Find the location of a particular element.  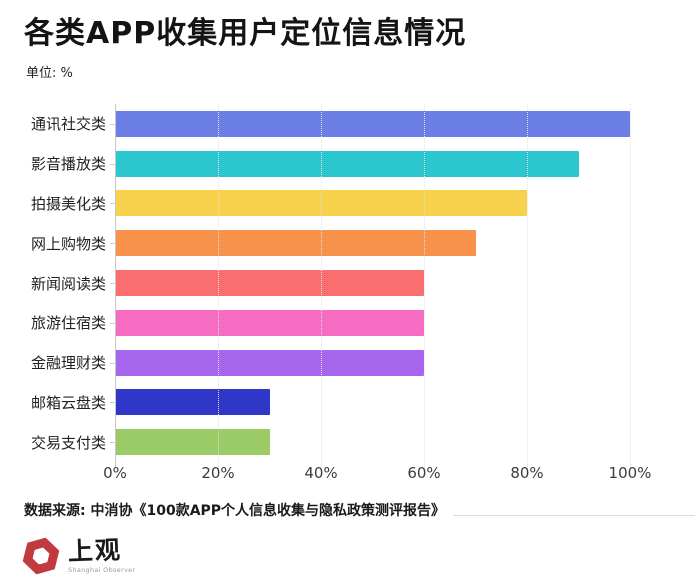

chart-row: 通讯社交类 is located at coordinates (326, 124).